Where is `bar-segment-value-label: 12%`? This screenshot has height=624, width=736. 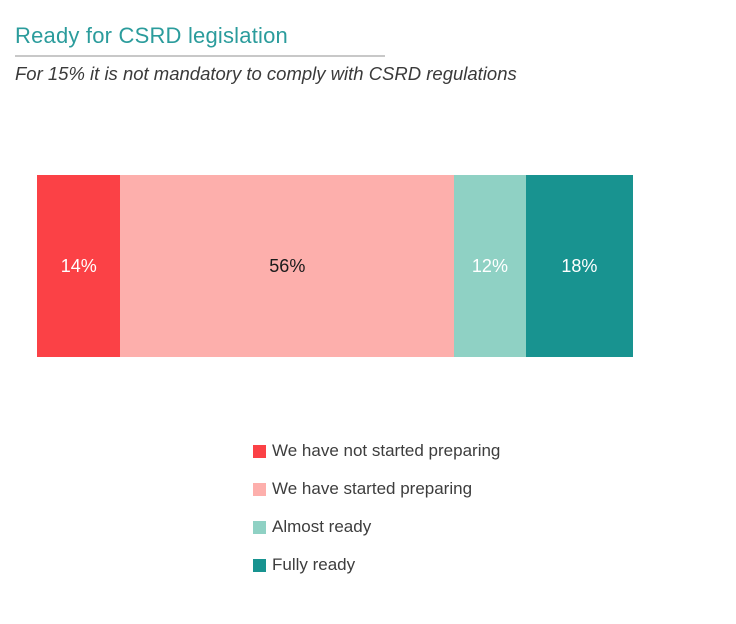
bar-segment-value-label: 12% is located at coordinates (489, 266).